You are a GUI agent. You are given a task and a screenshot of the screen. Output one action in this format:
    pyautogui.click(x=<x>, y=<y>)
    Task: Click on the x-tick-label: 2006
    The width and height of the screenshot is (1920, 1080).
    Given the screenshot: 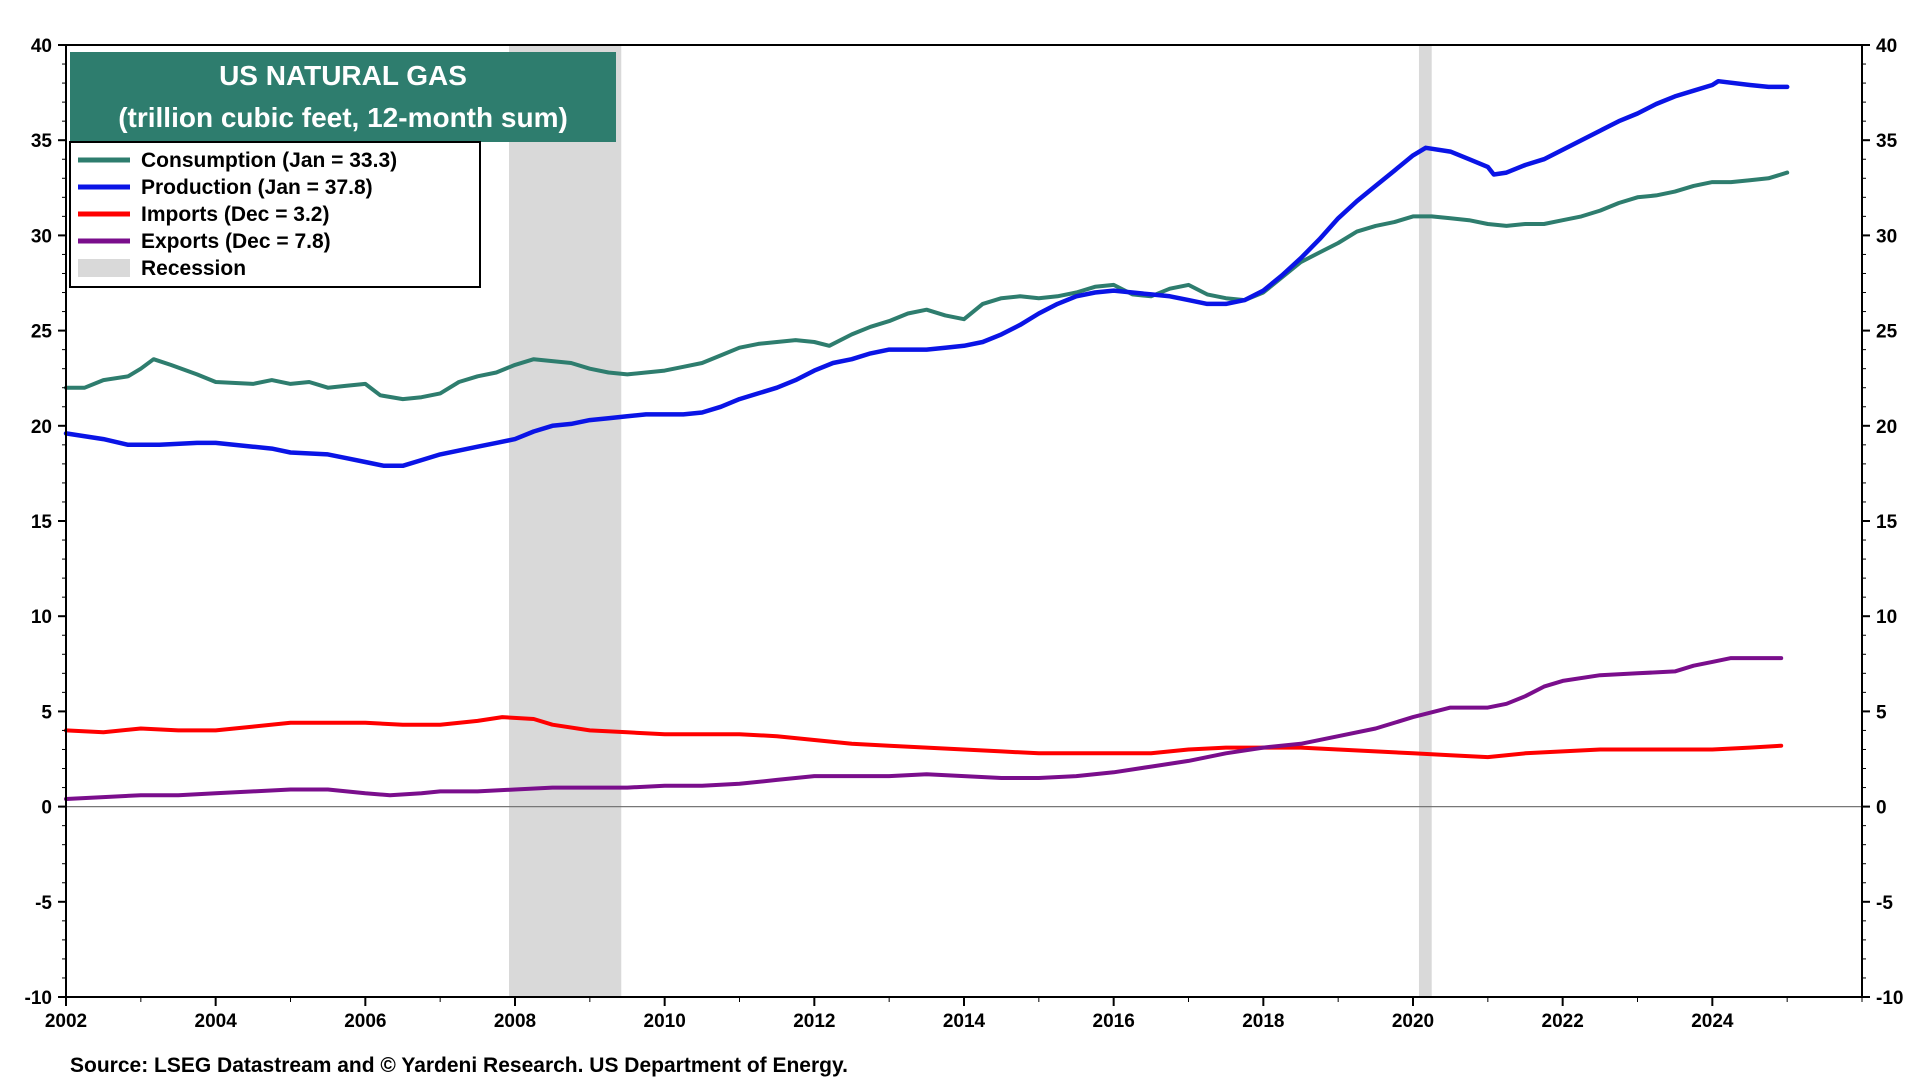 What is the action you would take?
    pyautogui.click(x=365, y=1021)
    